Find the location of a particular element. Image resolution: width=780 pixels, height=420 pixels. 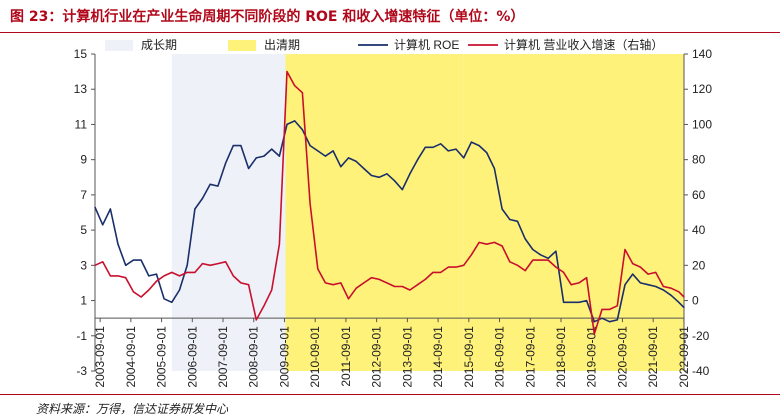

left-tick-label: 9 is located at coordinates (83, 160).